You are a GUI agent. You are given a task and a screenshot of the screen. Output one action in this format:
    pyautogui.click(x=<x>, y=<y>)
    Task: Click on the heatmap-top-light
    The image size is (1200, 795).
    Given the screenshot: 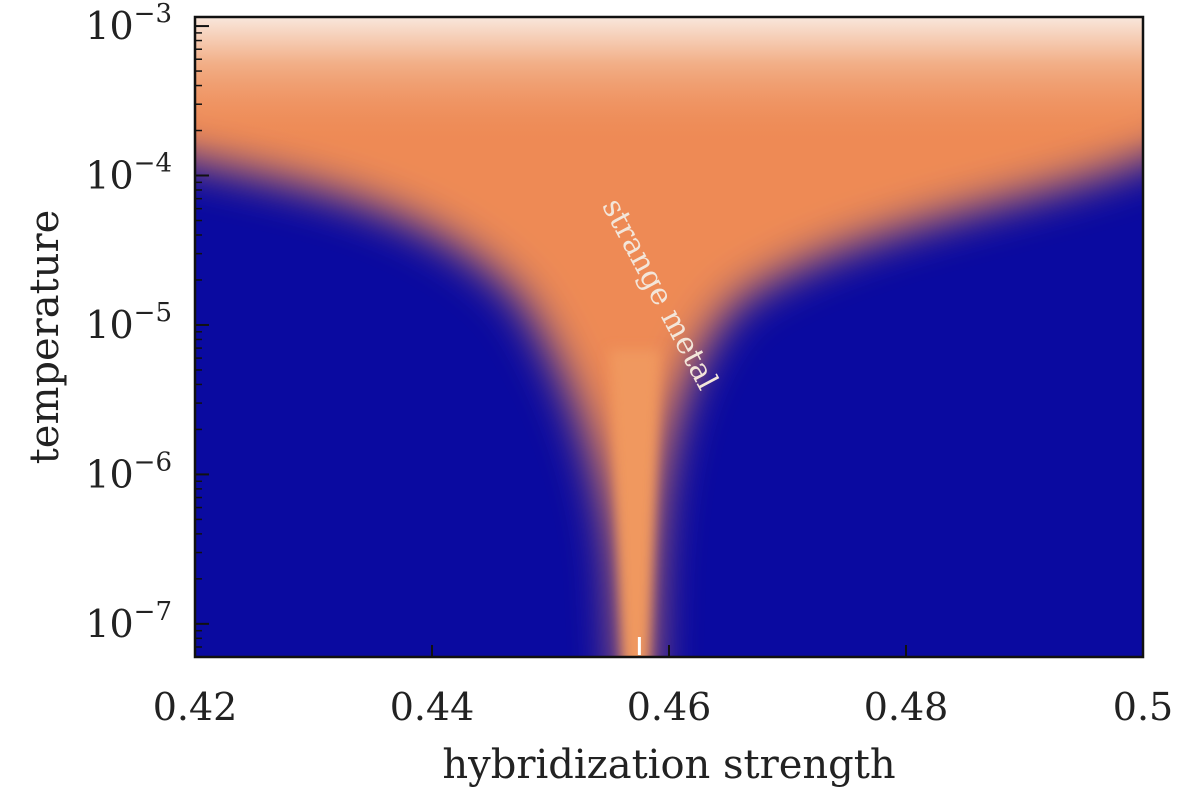 What is the action you would take?
    pyautogui.click(x=669, y=82)
    